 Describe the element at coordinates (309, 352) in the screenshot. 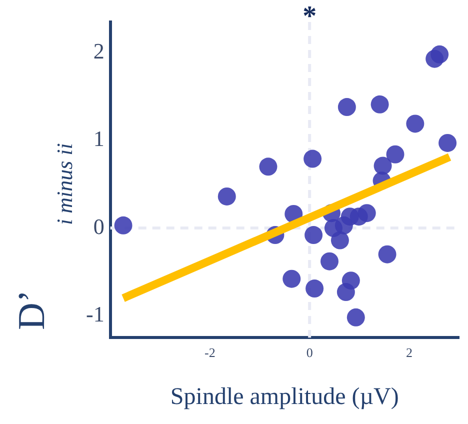

I see `x-tick-label: 0` at that location.